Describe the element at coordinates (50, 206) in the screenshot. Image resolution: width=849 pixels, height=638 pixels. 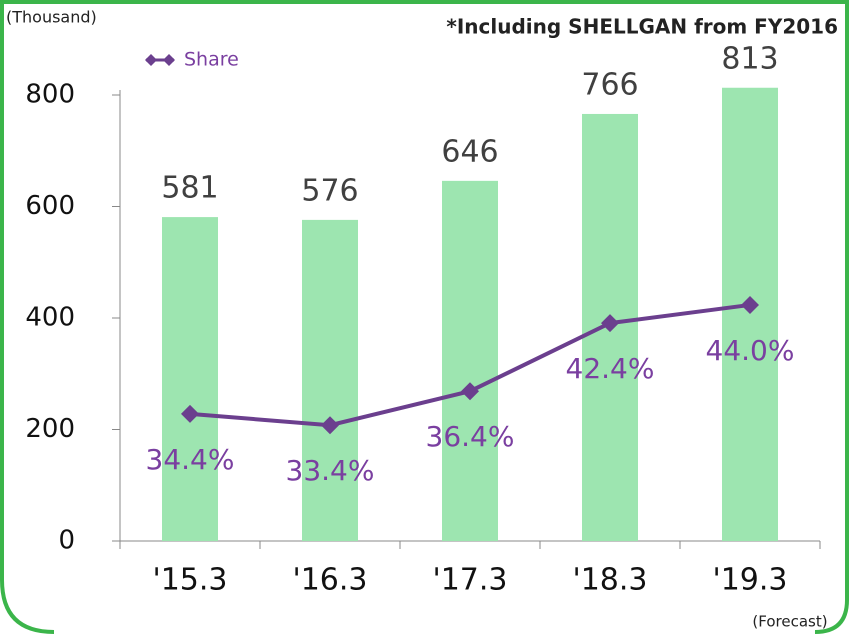
I see `y-tick-label: 600` at that location.